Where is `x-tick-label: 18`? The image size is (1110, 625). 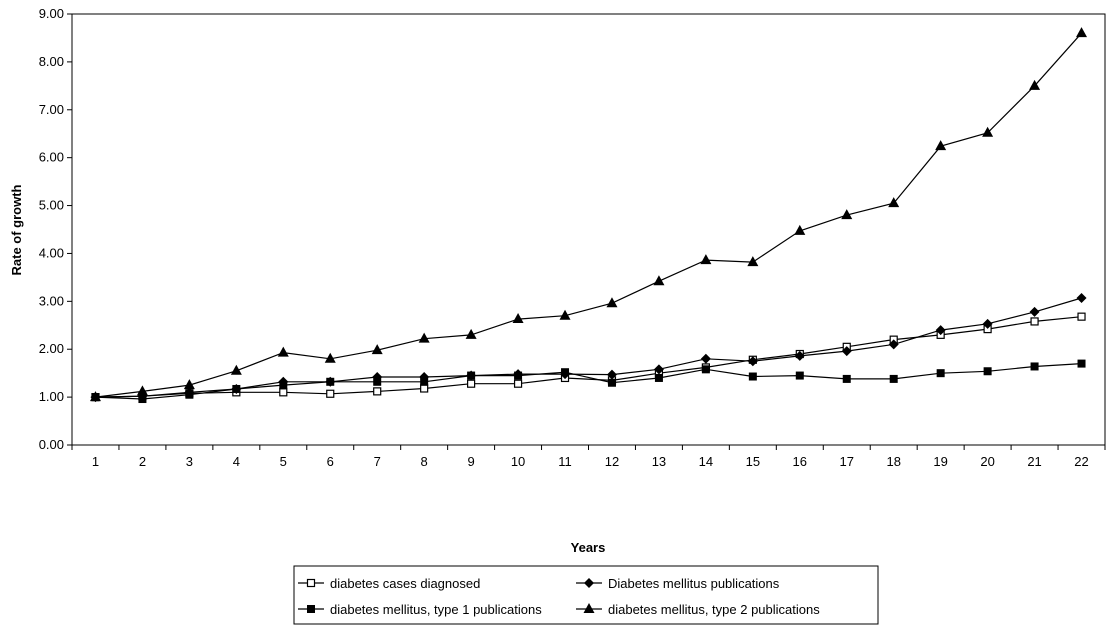
x-tick-label: 18 is located at coordinates (893, 461).